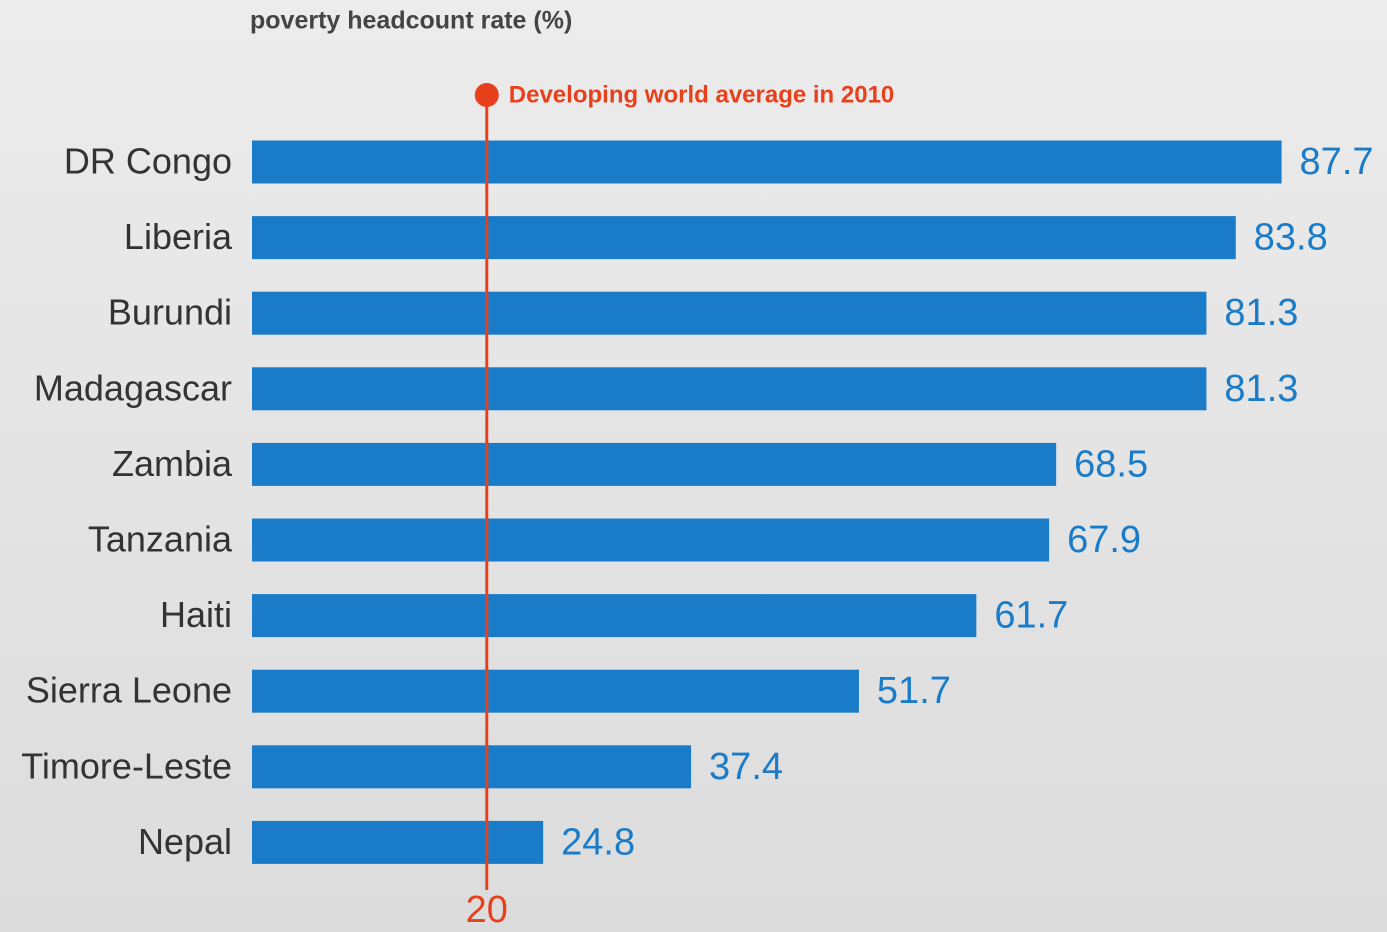 Image resolution: width=1387 pixels, height=932 pixels. I want to click on category-label: Tanzania, so click(160, 539).